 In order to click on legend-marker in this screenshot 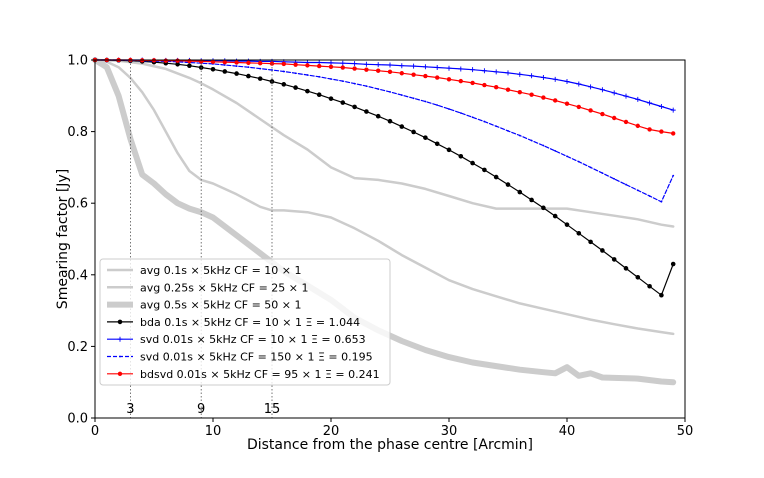, I will do `click(120, 373)`.